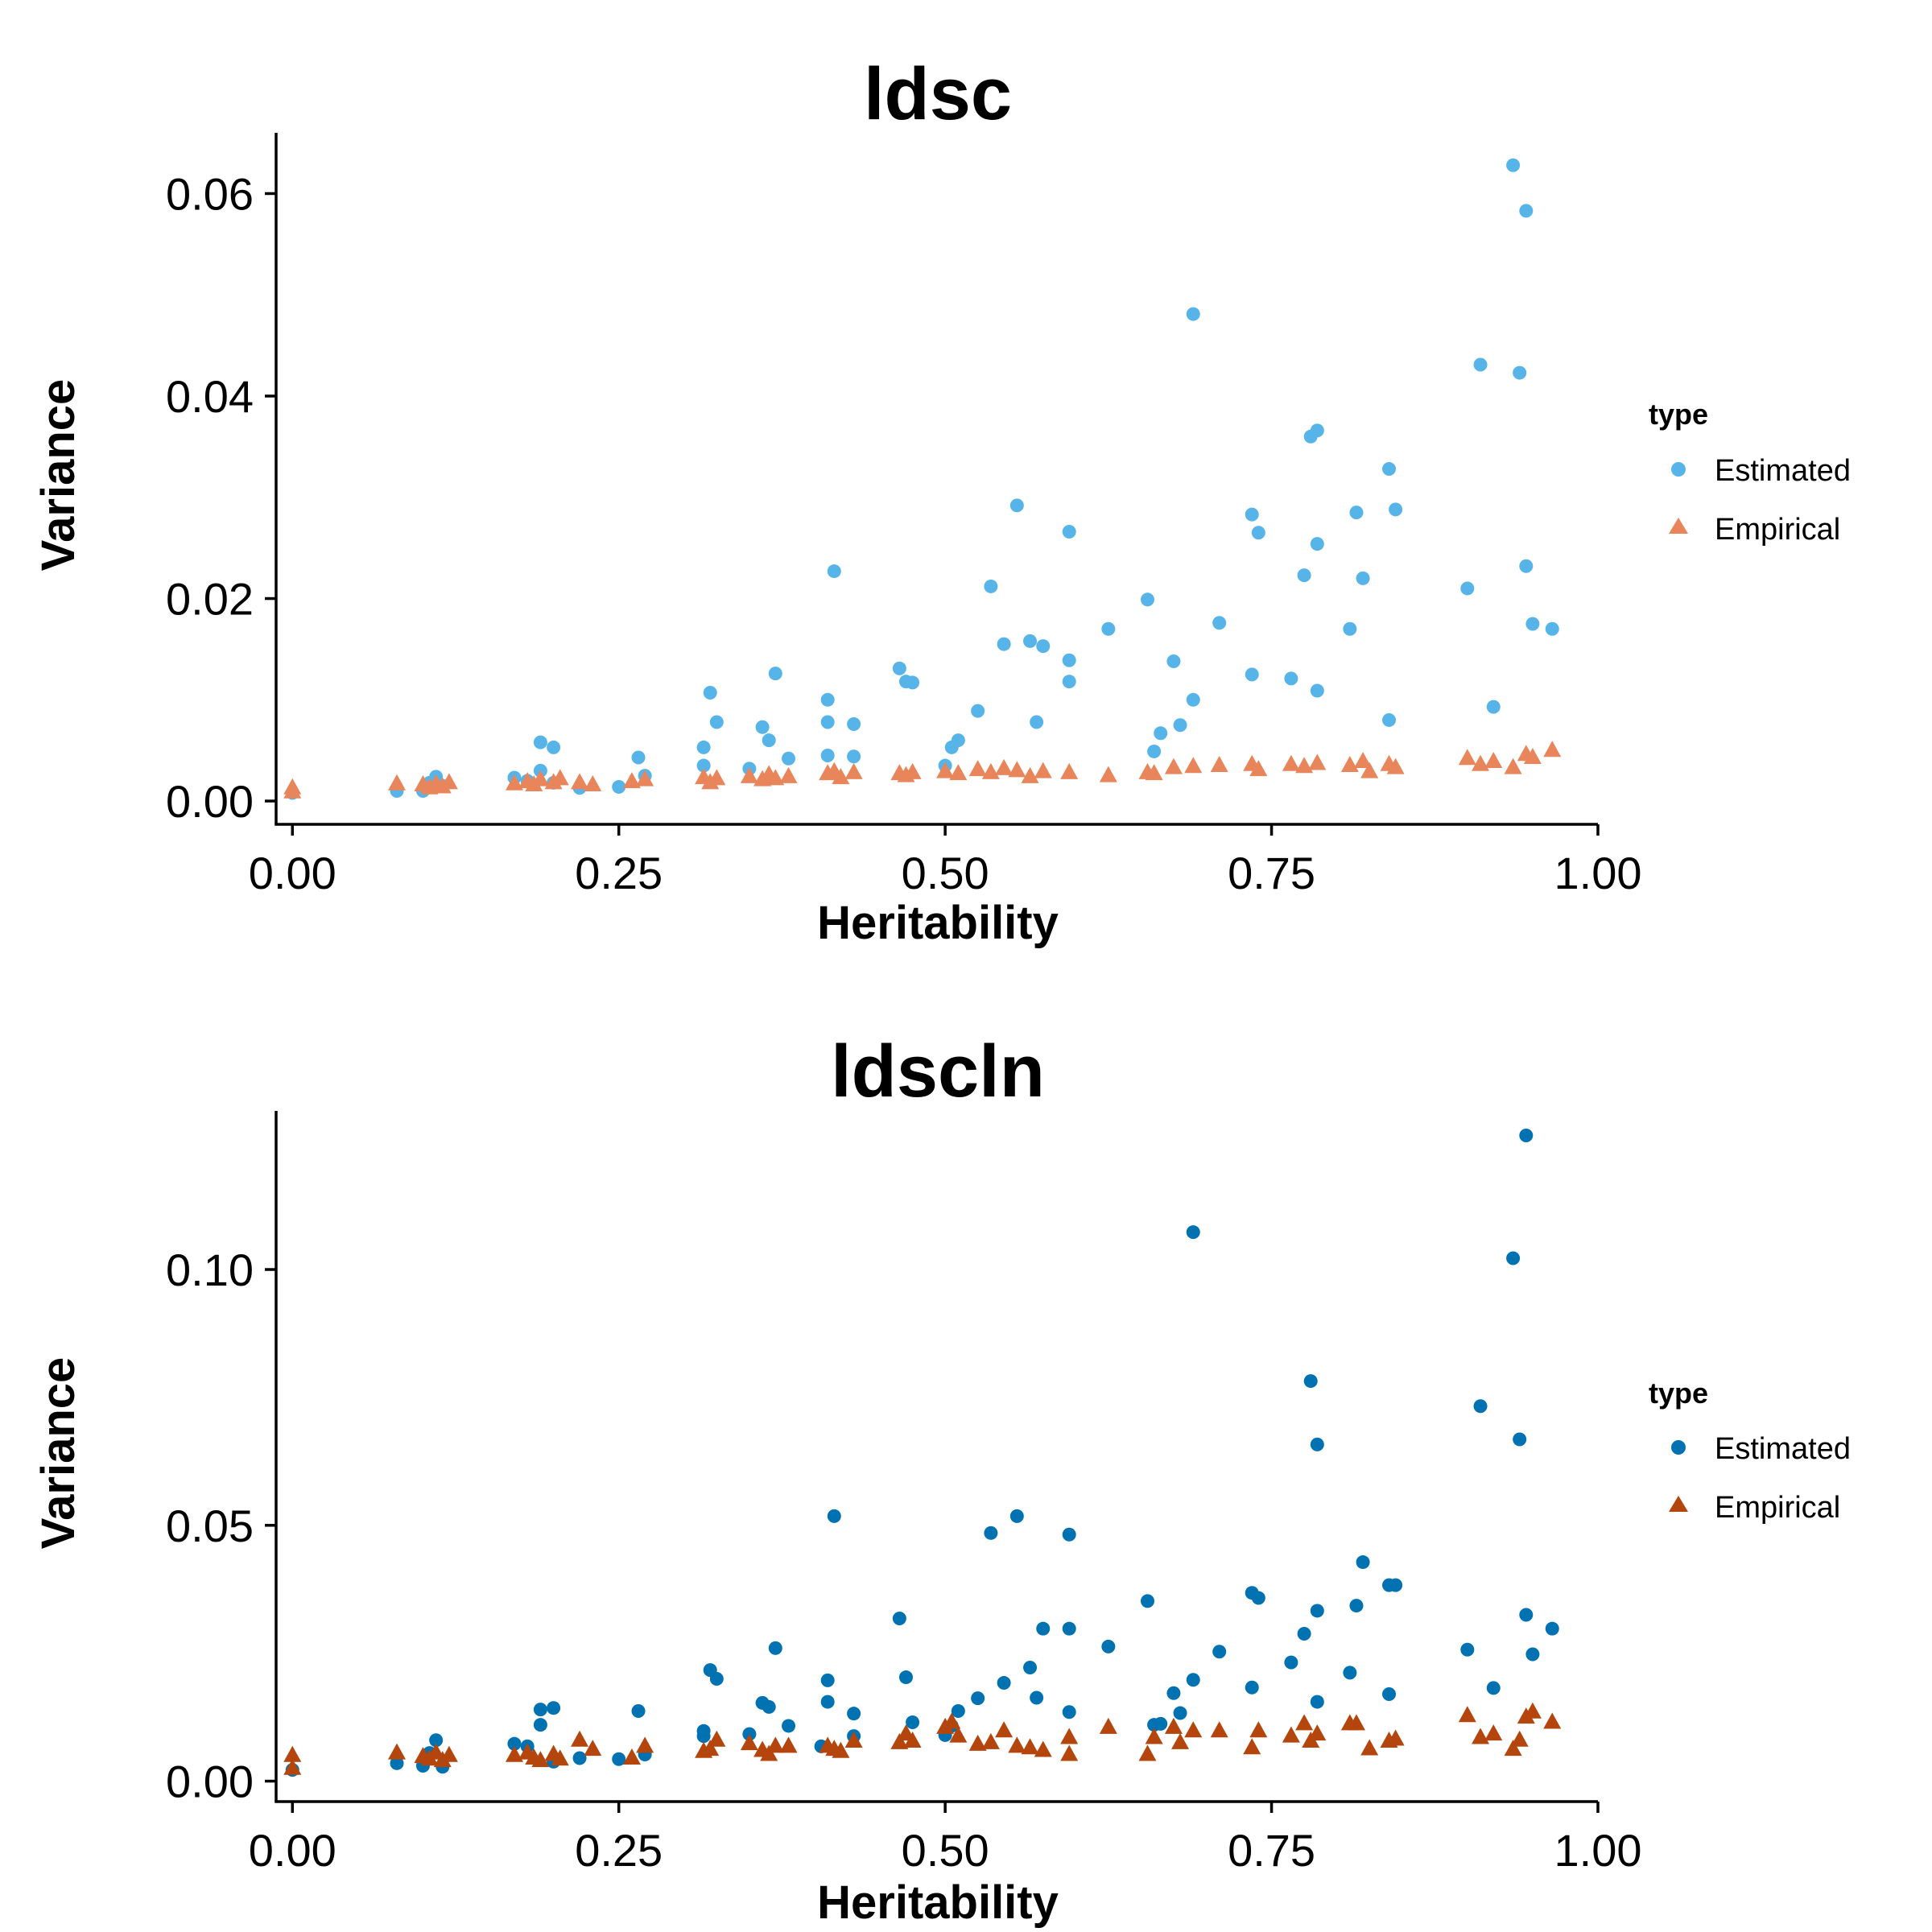 The height and width of the screenshot is (1932, 1932). I want to click on x-tick-label: 0.50, so click(945, 873).